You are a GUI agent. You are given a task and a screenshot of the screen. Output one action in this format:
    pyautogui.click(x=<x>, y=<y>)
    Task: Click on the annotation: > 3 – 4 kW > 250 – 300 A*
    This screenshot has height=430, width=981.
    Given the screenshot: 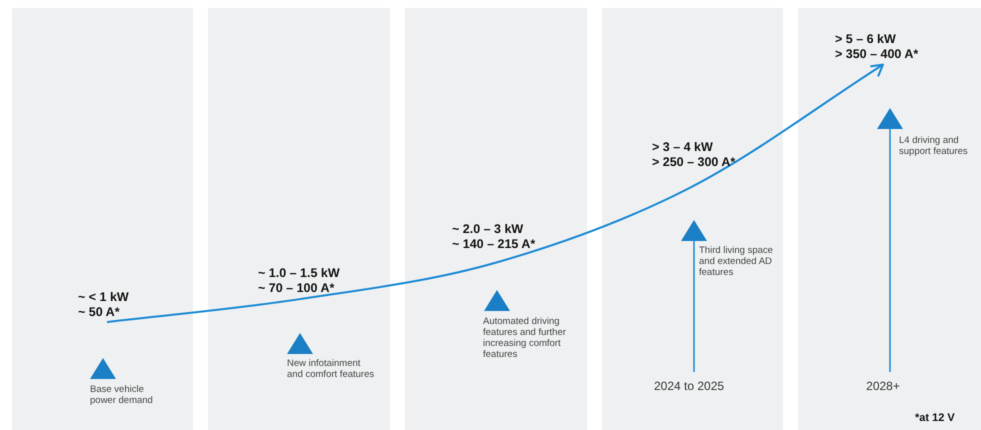 What is the action you would take?
    pyautogui.click(x=694, y=155)
    